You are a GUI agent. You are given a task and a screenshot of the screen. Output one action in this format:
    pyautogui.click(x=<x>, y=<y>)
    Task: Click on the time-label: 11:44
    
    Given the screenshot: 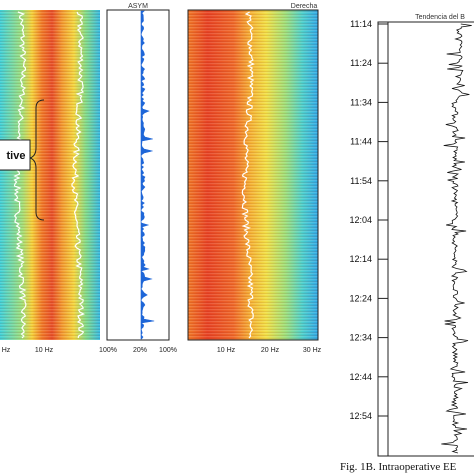 What is the action you would take?
    pyautogui.click(x=361, y=142)
    